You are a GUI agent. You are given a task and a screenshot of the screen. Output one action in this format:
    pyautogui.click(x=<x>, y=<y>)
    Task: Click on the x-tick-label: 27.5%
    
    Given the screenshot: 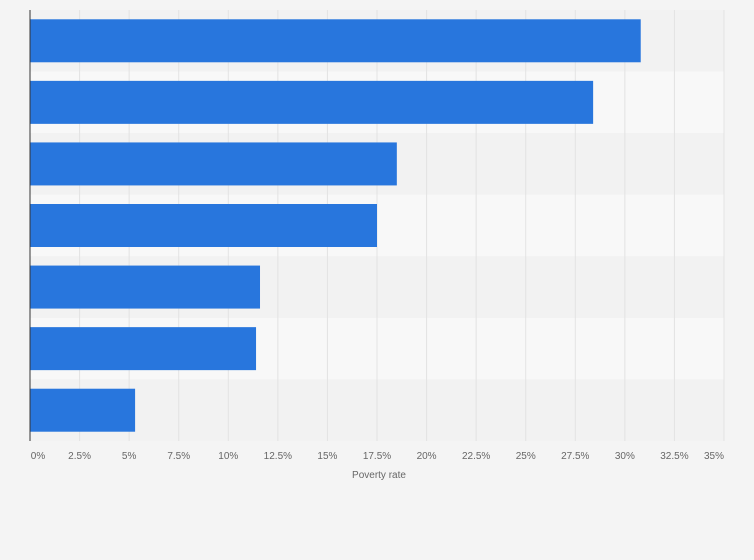 What is the action you would take?
    pyautogui.click(x=575, y=456)
    